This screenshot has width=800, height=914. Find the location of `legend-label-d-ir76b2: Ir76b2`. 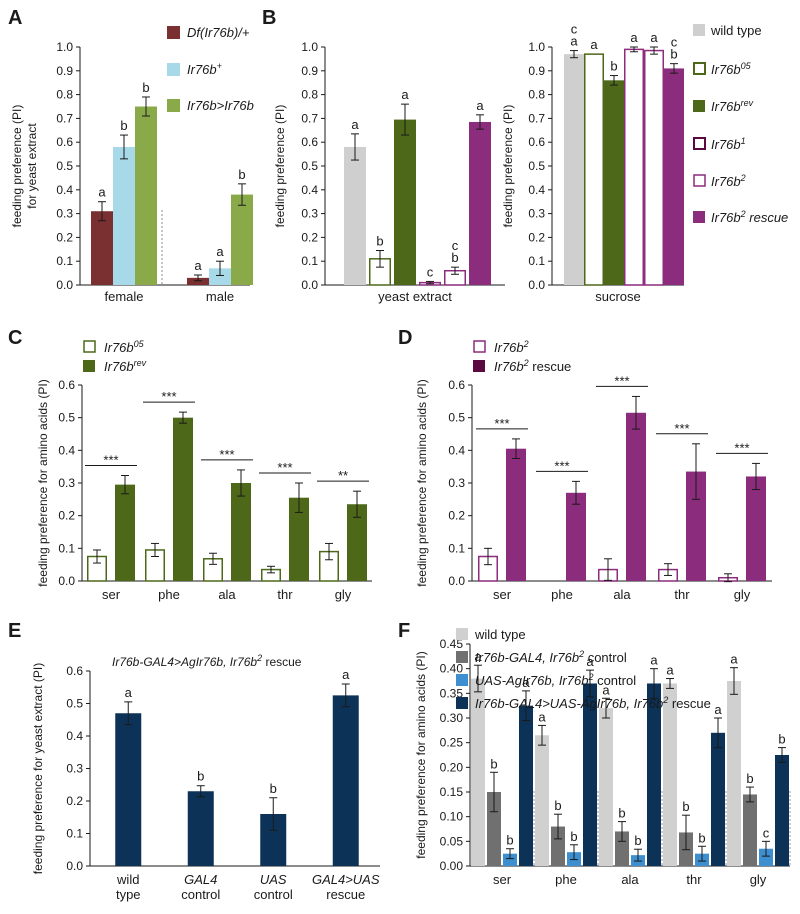

legend-label-d-ir76b2: Ir76b2 is located at coordinates (511, 347).